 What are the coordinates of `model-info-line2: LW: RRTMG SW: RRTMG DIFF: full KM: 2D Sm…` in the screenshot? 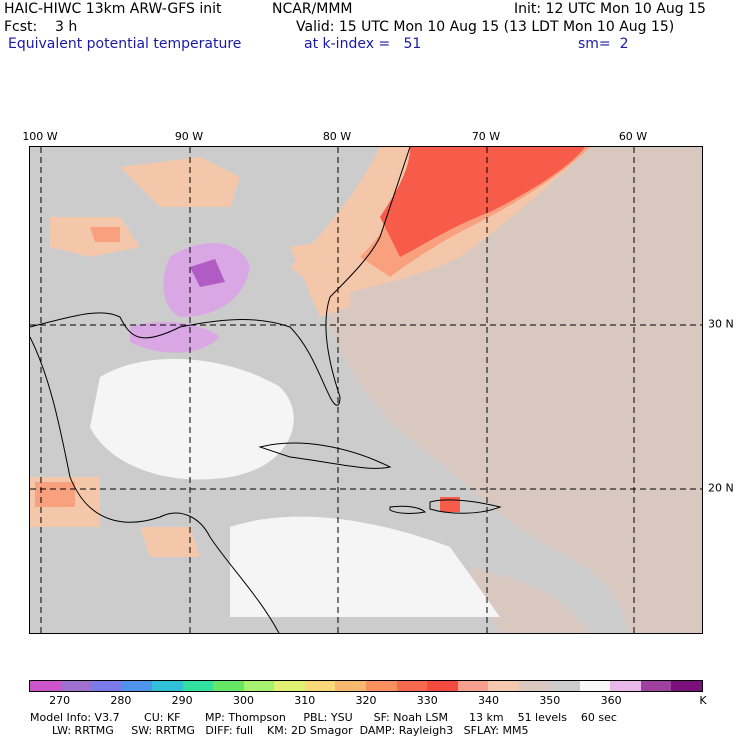 It's located at (290, 730).